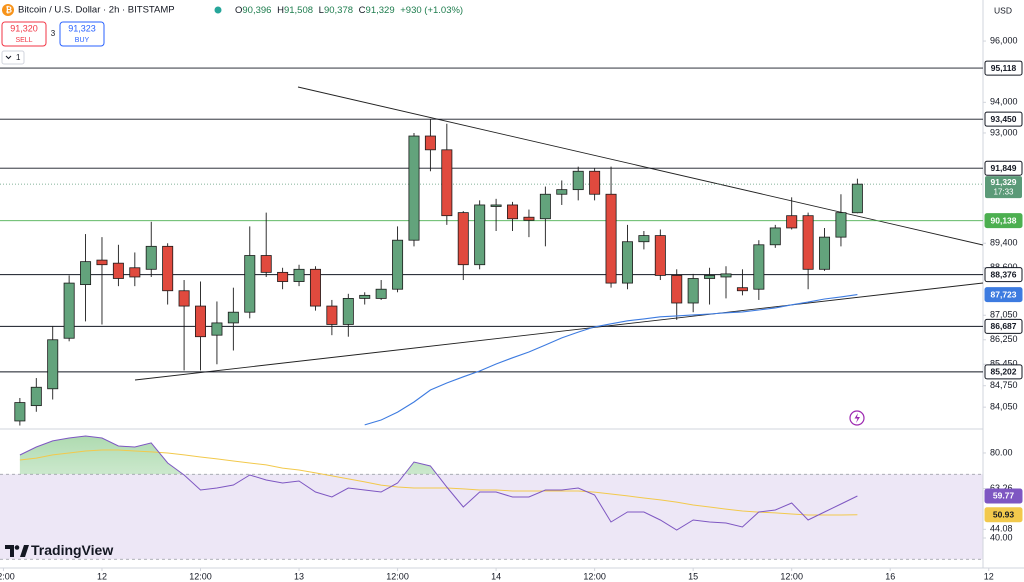 Image resolution: width=1024 pixels, height=582 pixels. What do you see at coordinates (82, 40) in the screenshot?
I see `buy-label: BUY` at bounding box center [82, 40].